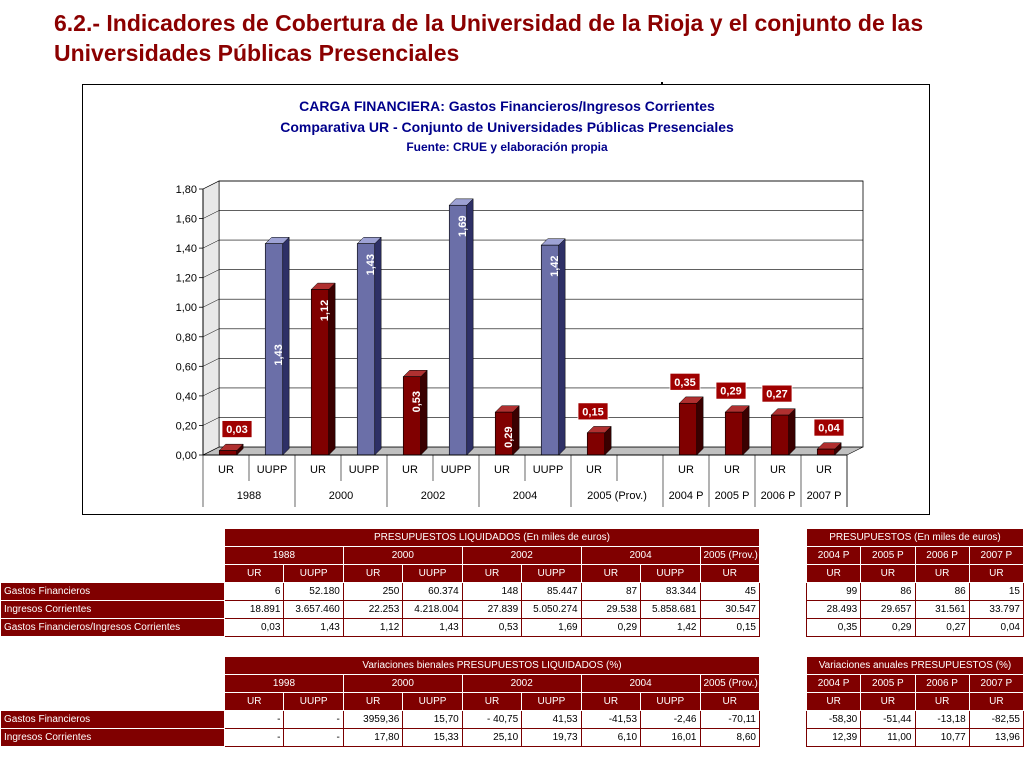 This screenshot has height=768, width=1024. Describe the element at coordinates (525, 496) in the screenshot. I see `x-group-label: 2004` at that location.